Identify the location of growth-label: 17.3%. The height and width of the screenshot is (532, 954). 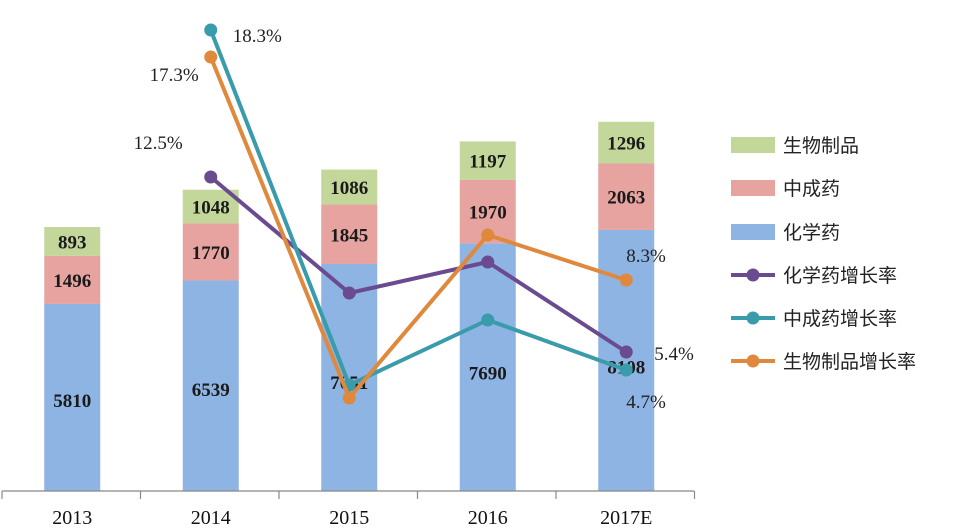
(174, 75).